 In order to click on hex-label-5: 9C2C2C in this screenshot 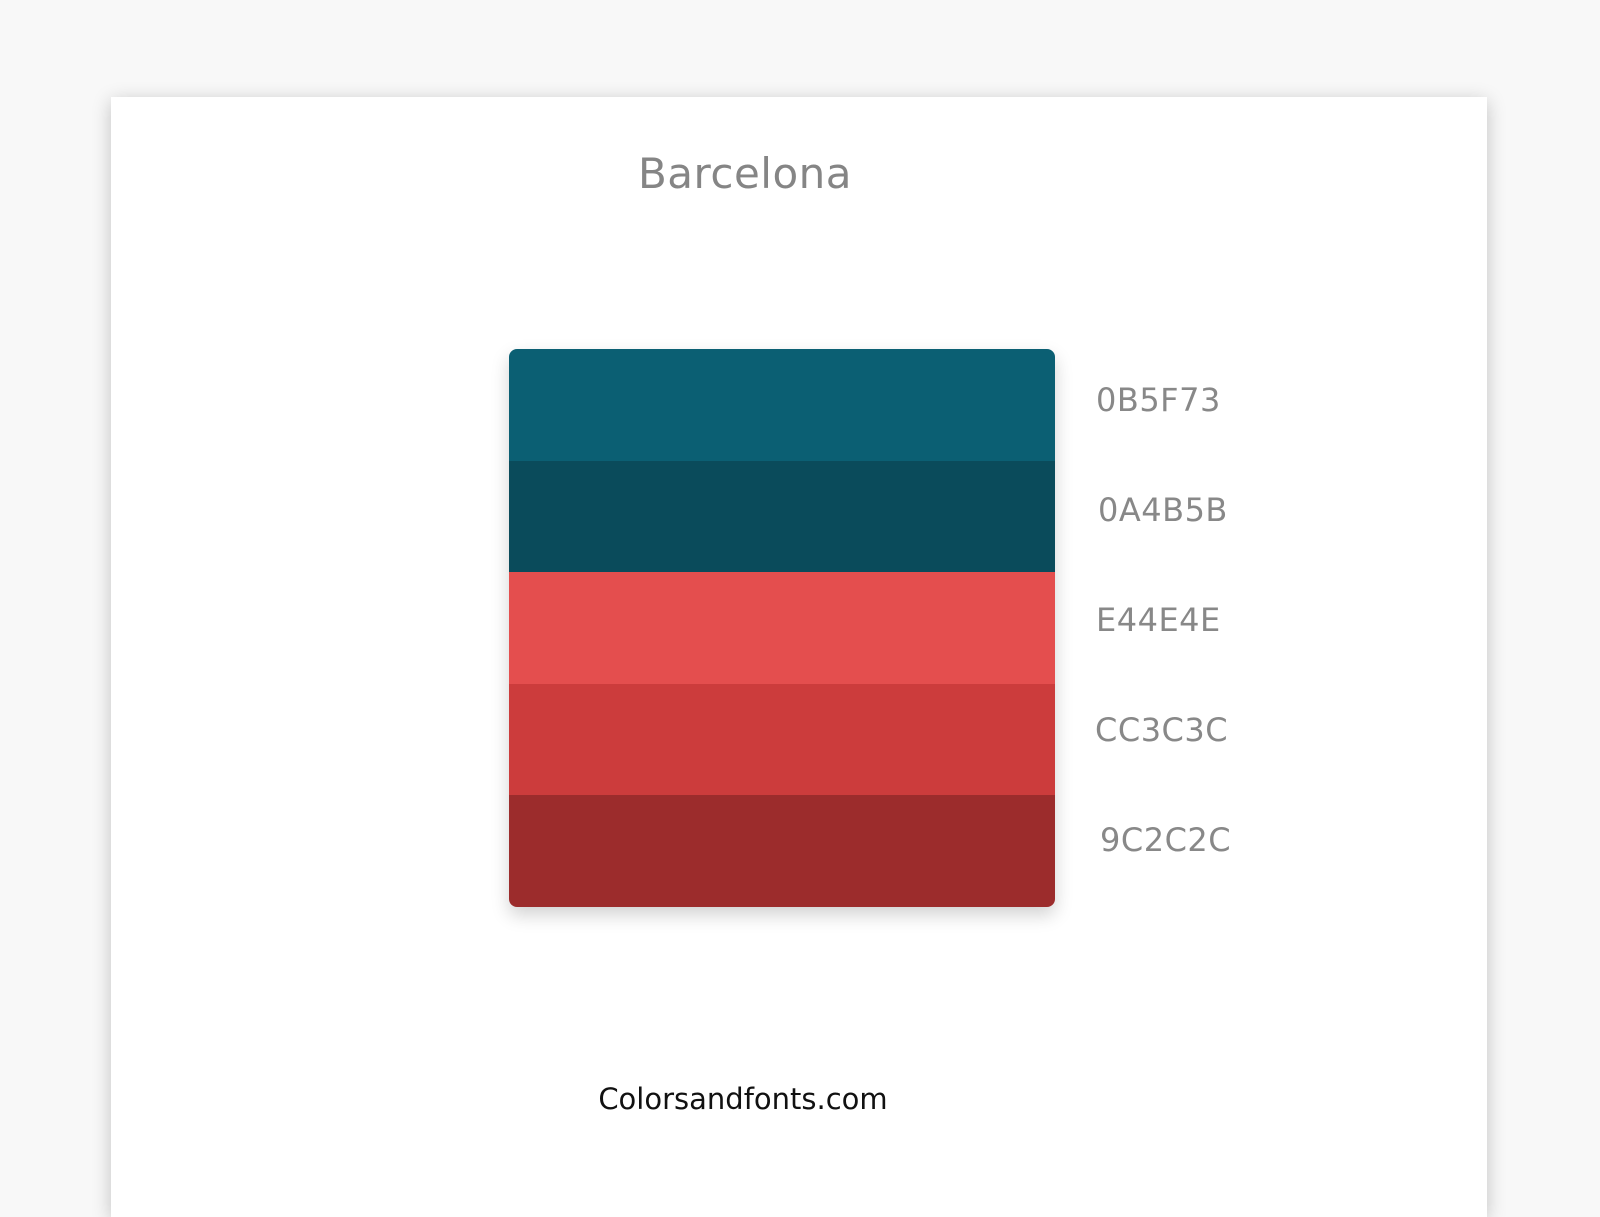, I will do `click(1166, 840)`.